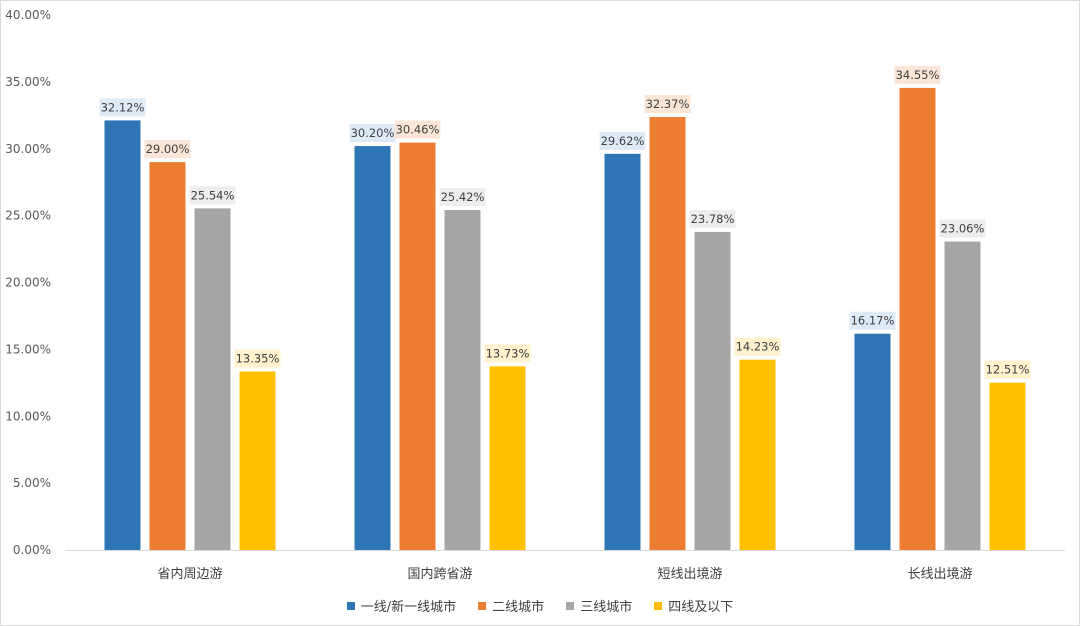 This screenshot has width=1080, height=626. I want to click on data-label: 29.00%, so click(168, 149).